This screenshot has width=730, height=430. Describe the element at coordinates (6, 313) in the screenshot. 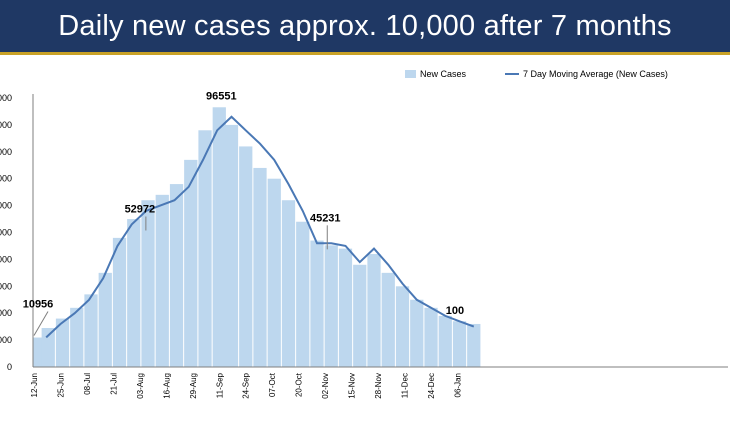

I see `y-tick-label: 20000` at that location.